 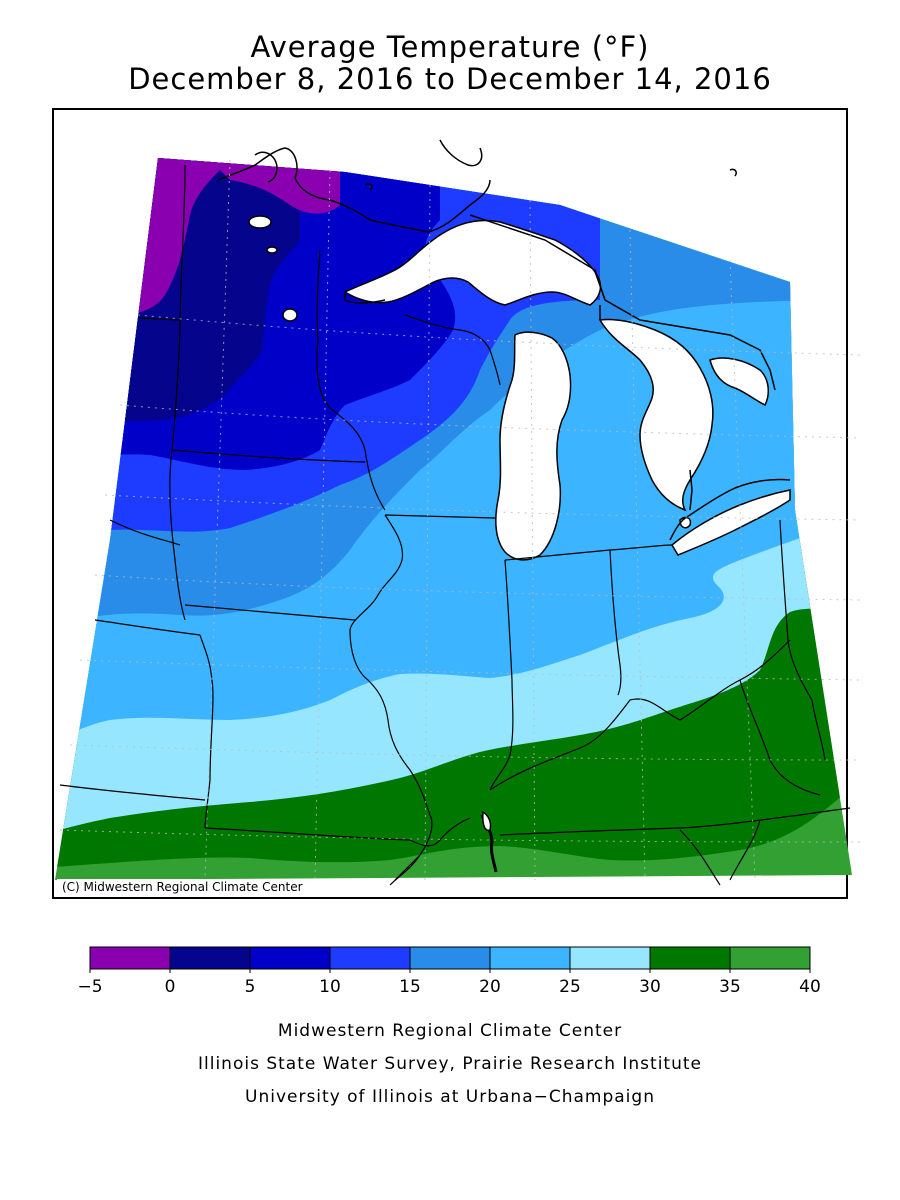 What do you see at coordinates (490, 987) in the screenshot?
I see `legend-tick-label: 20` at bounding box center [490, 987].